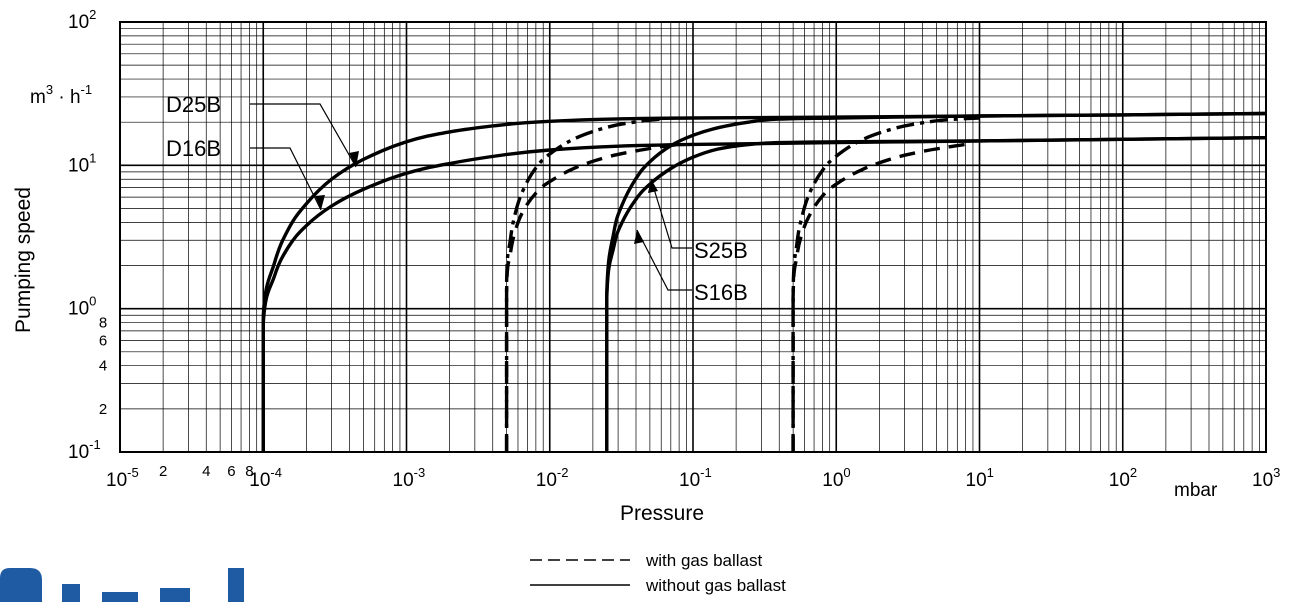 The image size is (1301, 602). I want to click on x-axis-title: Pressure, so click(662, 513).